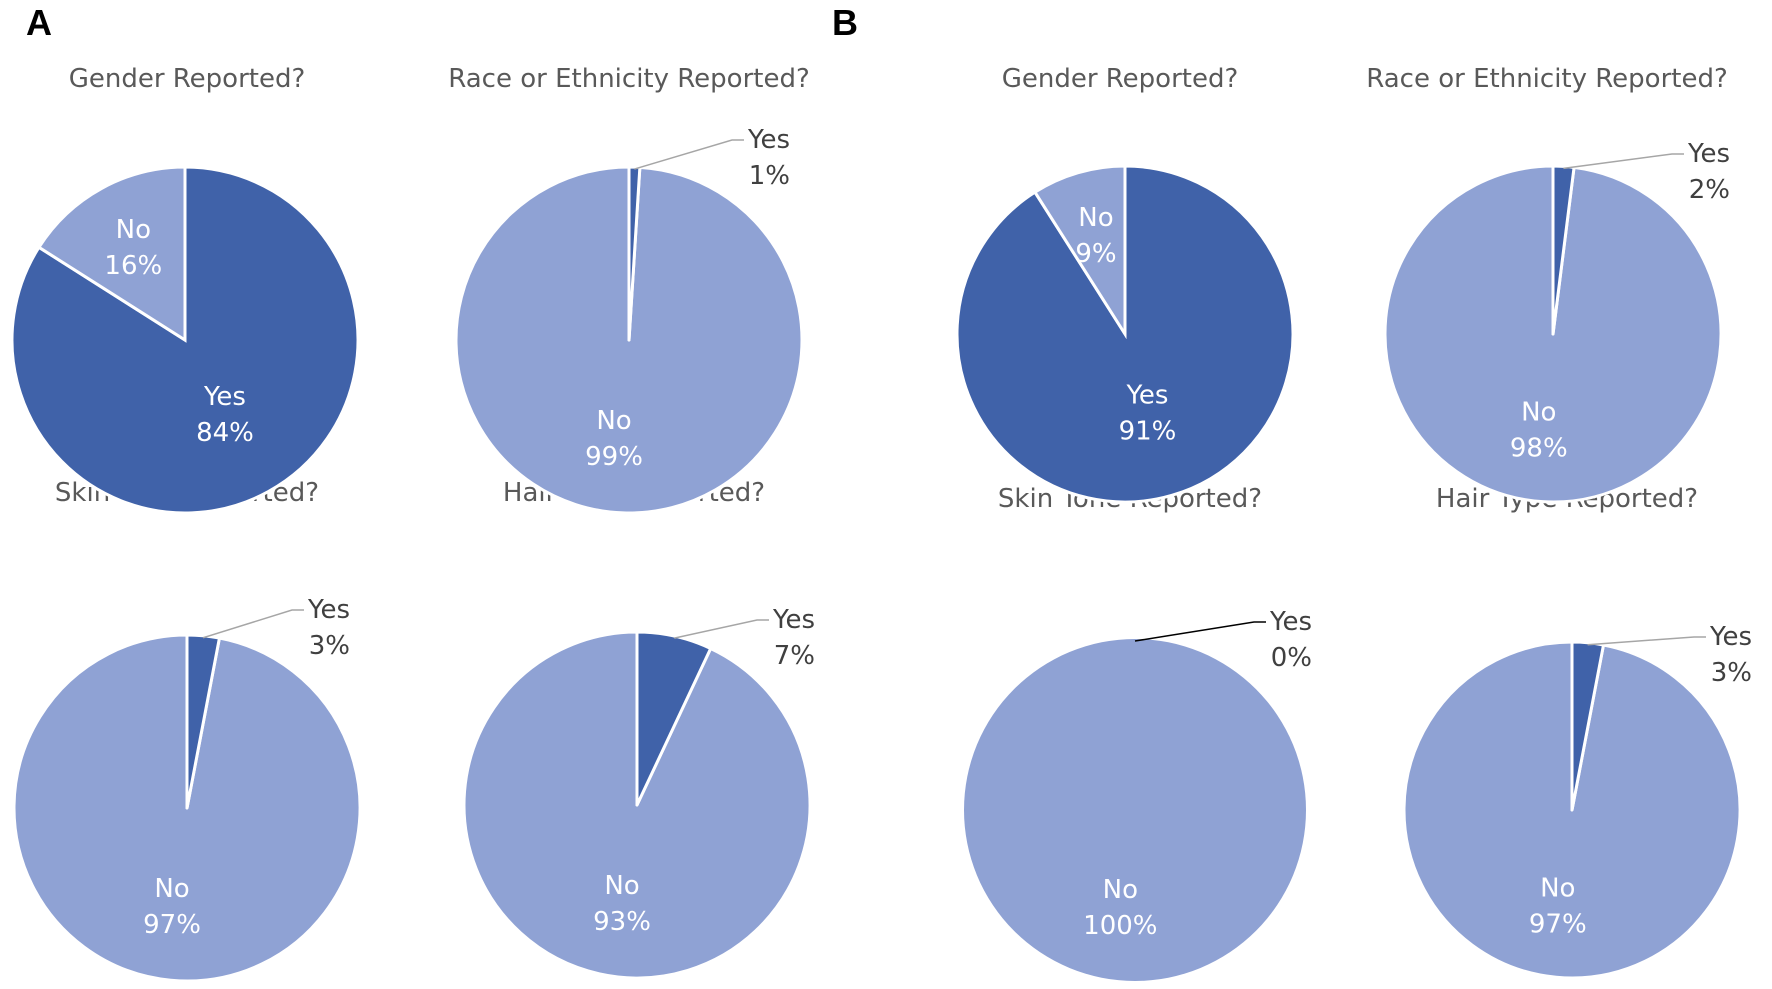 This screenshot has height=989, width=1772. I want to click on chart-title-b-race: Race or Ethnicity Reported?, so click(1547, 79).